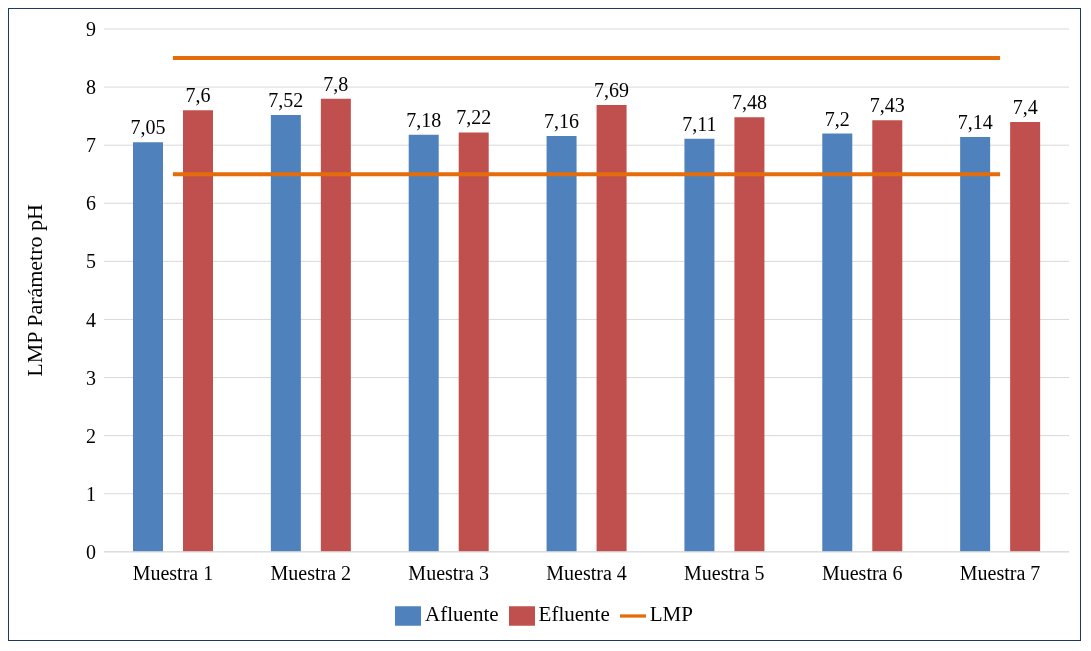  Describe the element at coordinates (198, 95) in the screenshot. I see `data-label: 7,6` at that location.